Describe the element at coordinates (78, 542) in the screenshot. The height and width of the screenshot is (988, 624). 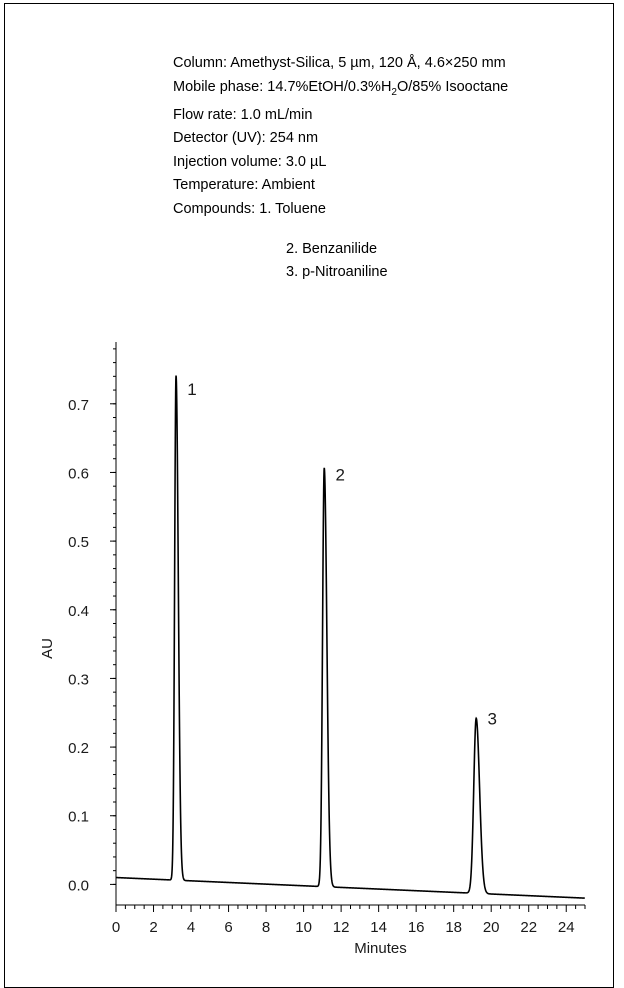
I see `y-tick-label: 0.5` at that location.